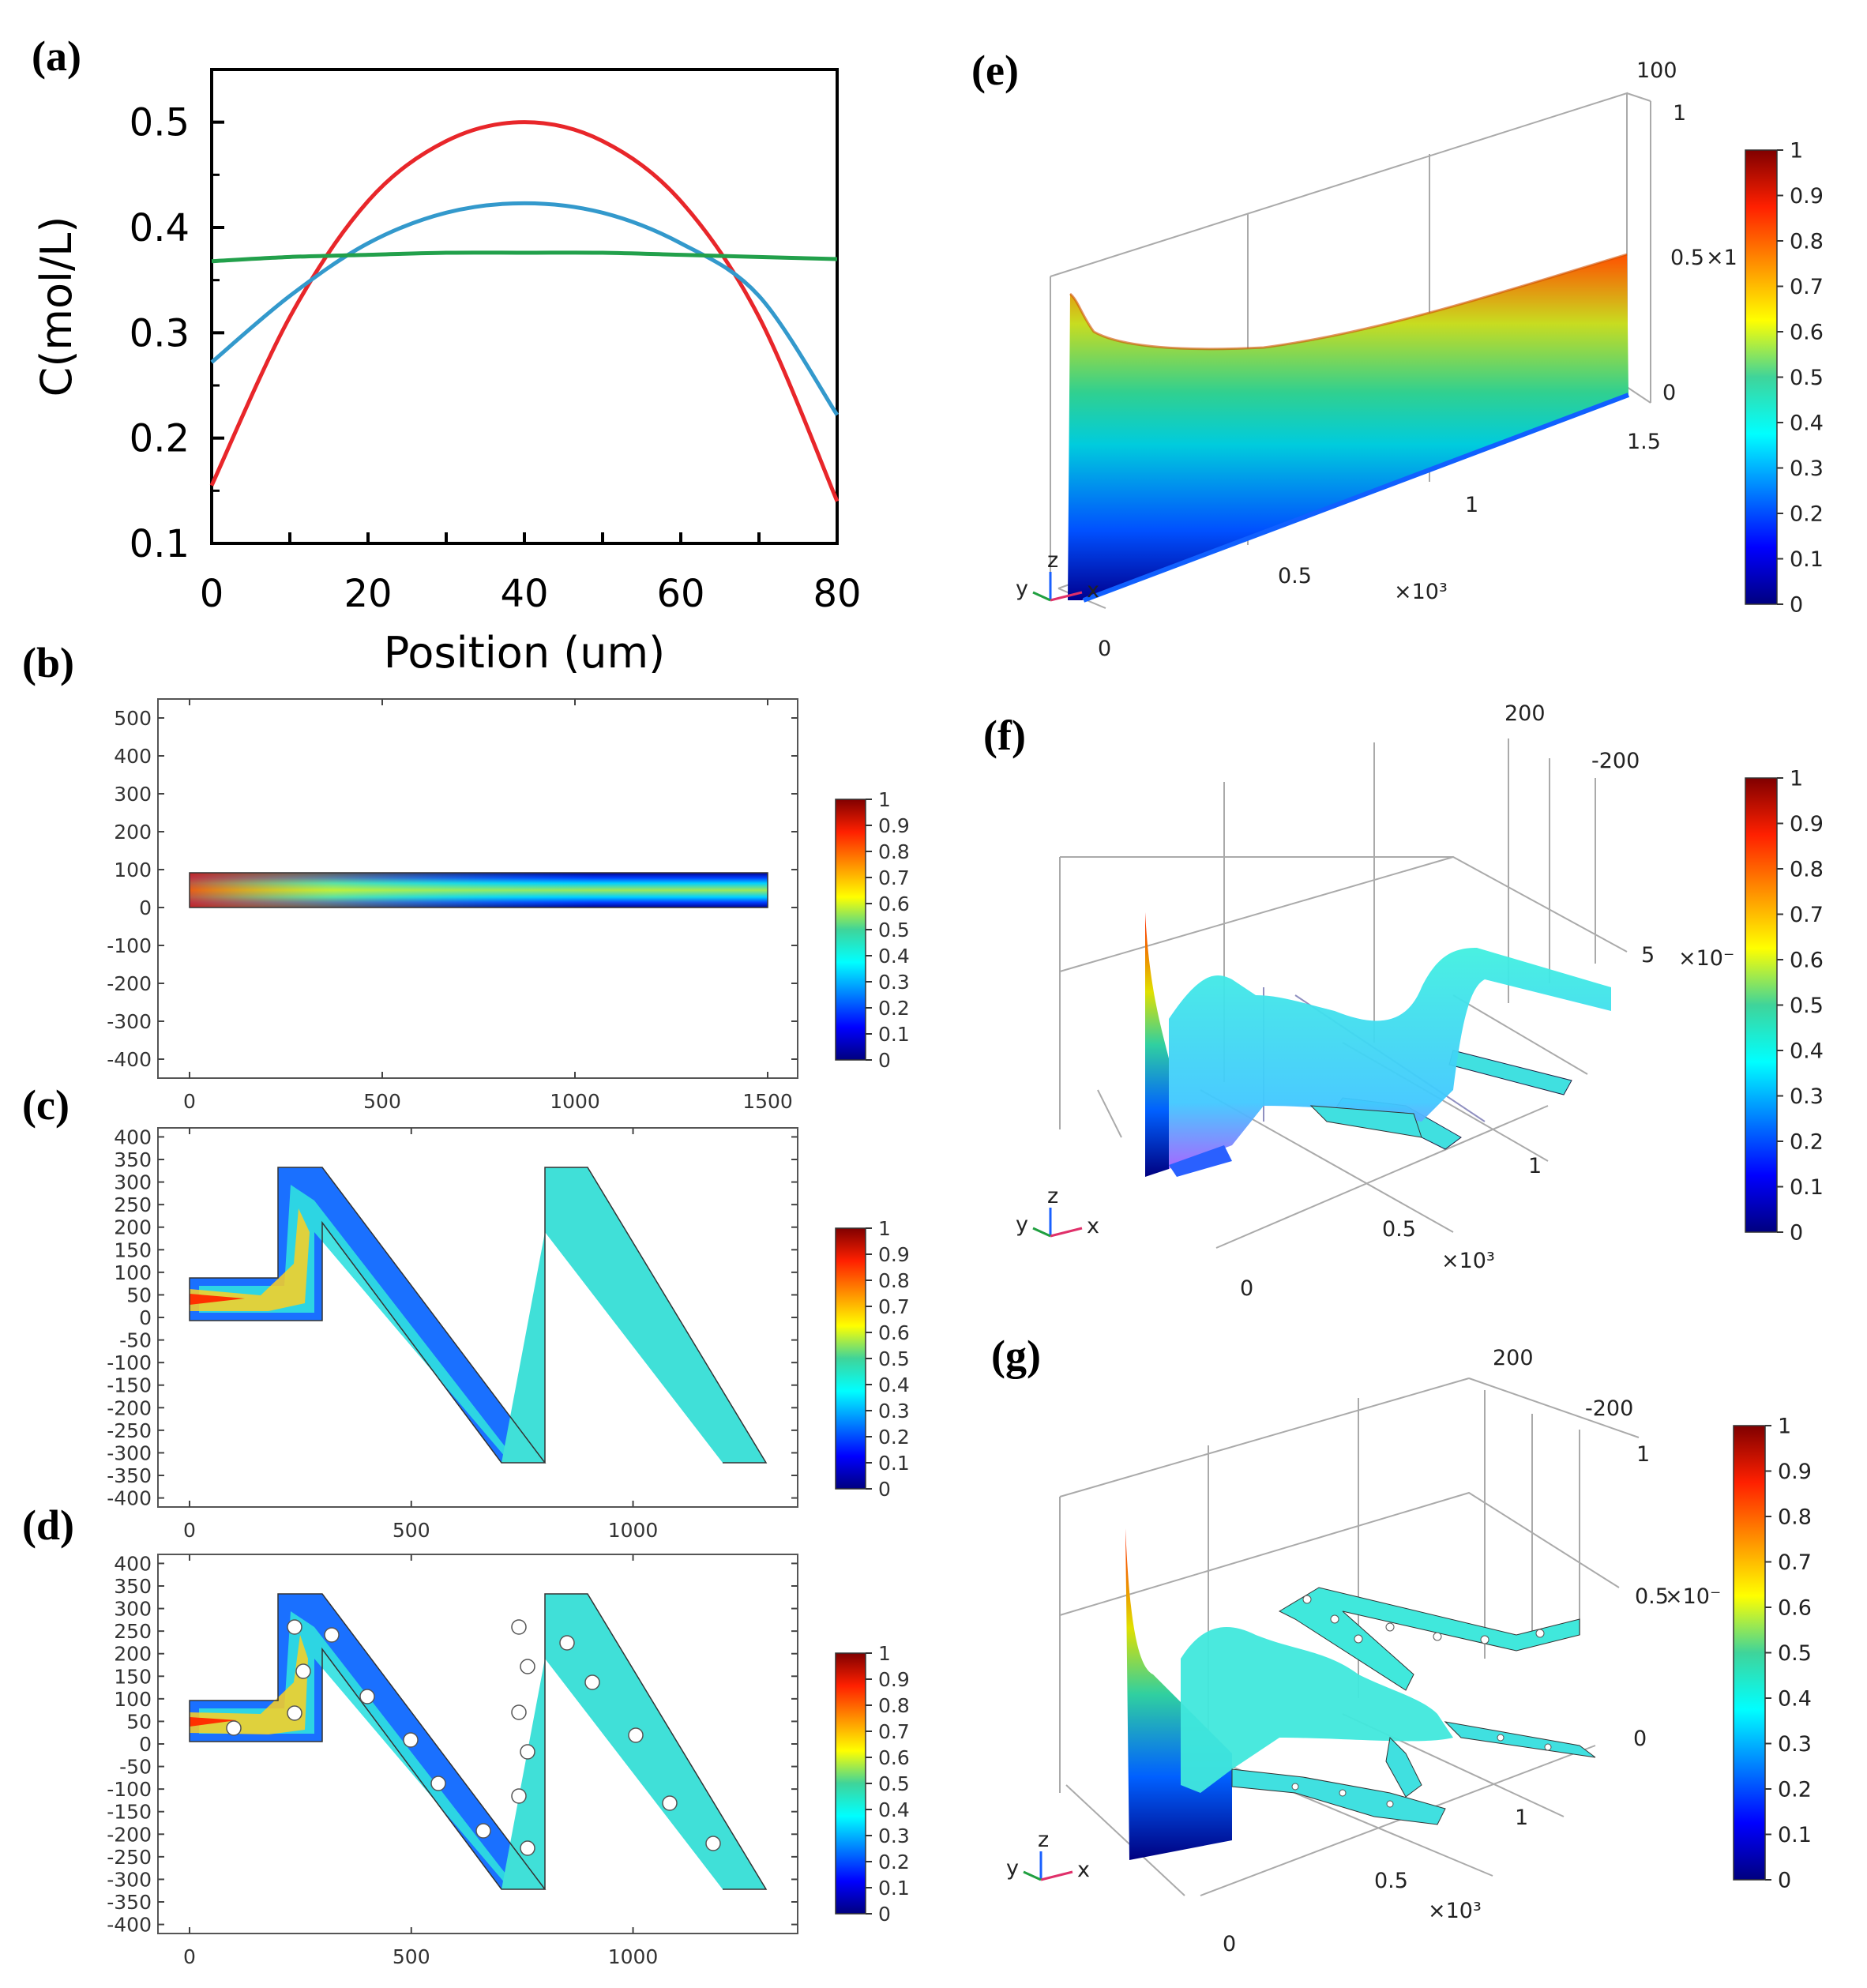 The image size is (1867, 1988). Describe the element at coordinates (1609, 1409) in the screenshot. I see `g-labels-axis-label: -200` at that location.